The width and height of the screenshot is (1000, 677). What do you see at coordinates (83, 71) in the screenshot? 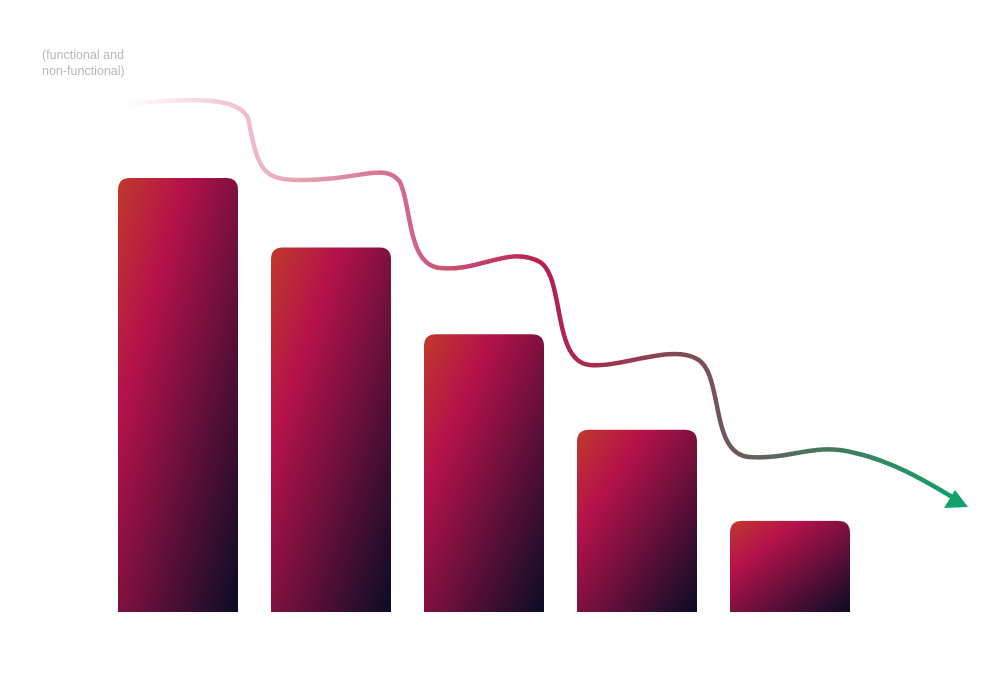
I see `annotation-line-2: non-functional)` at bounding box center [83, 71].